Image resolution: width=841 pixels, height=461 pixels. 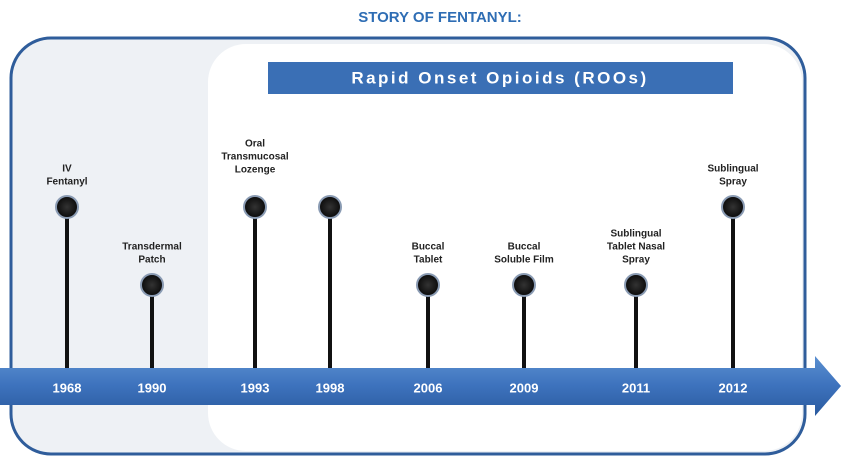 I want to click on year: 2012, so click(x=733, y=387).